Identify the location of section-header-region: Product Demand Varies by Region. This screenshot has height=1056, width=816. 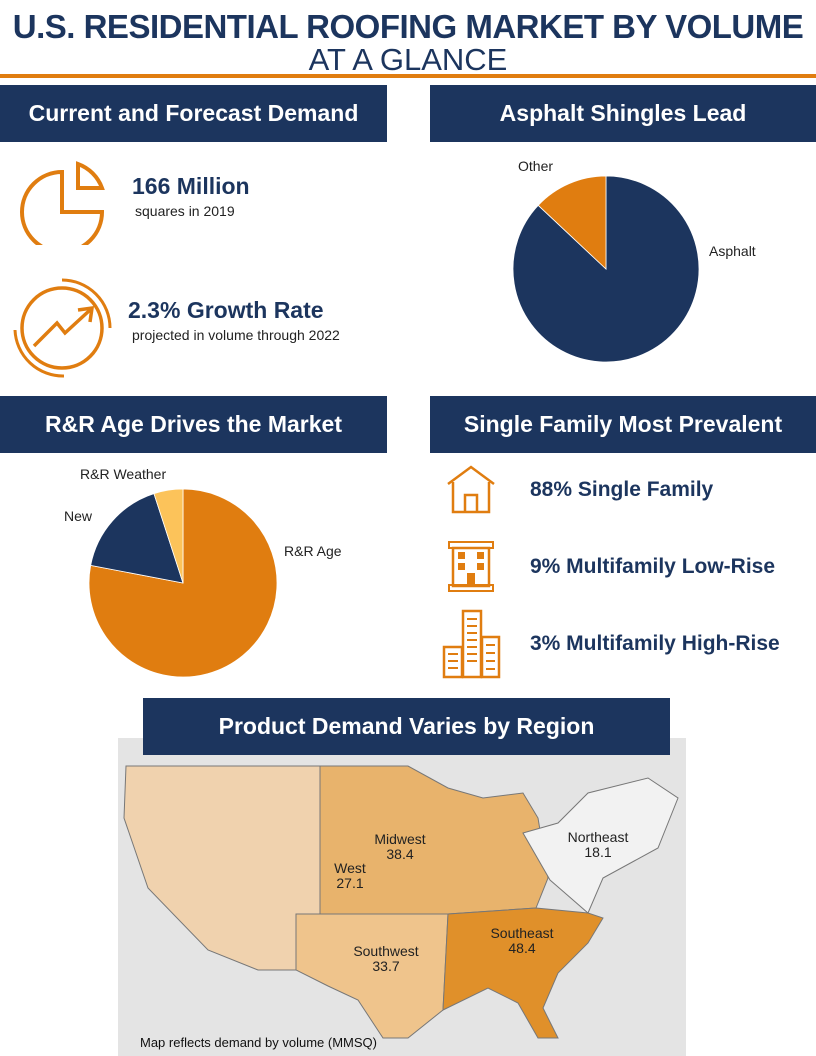
(406, 726).